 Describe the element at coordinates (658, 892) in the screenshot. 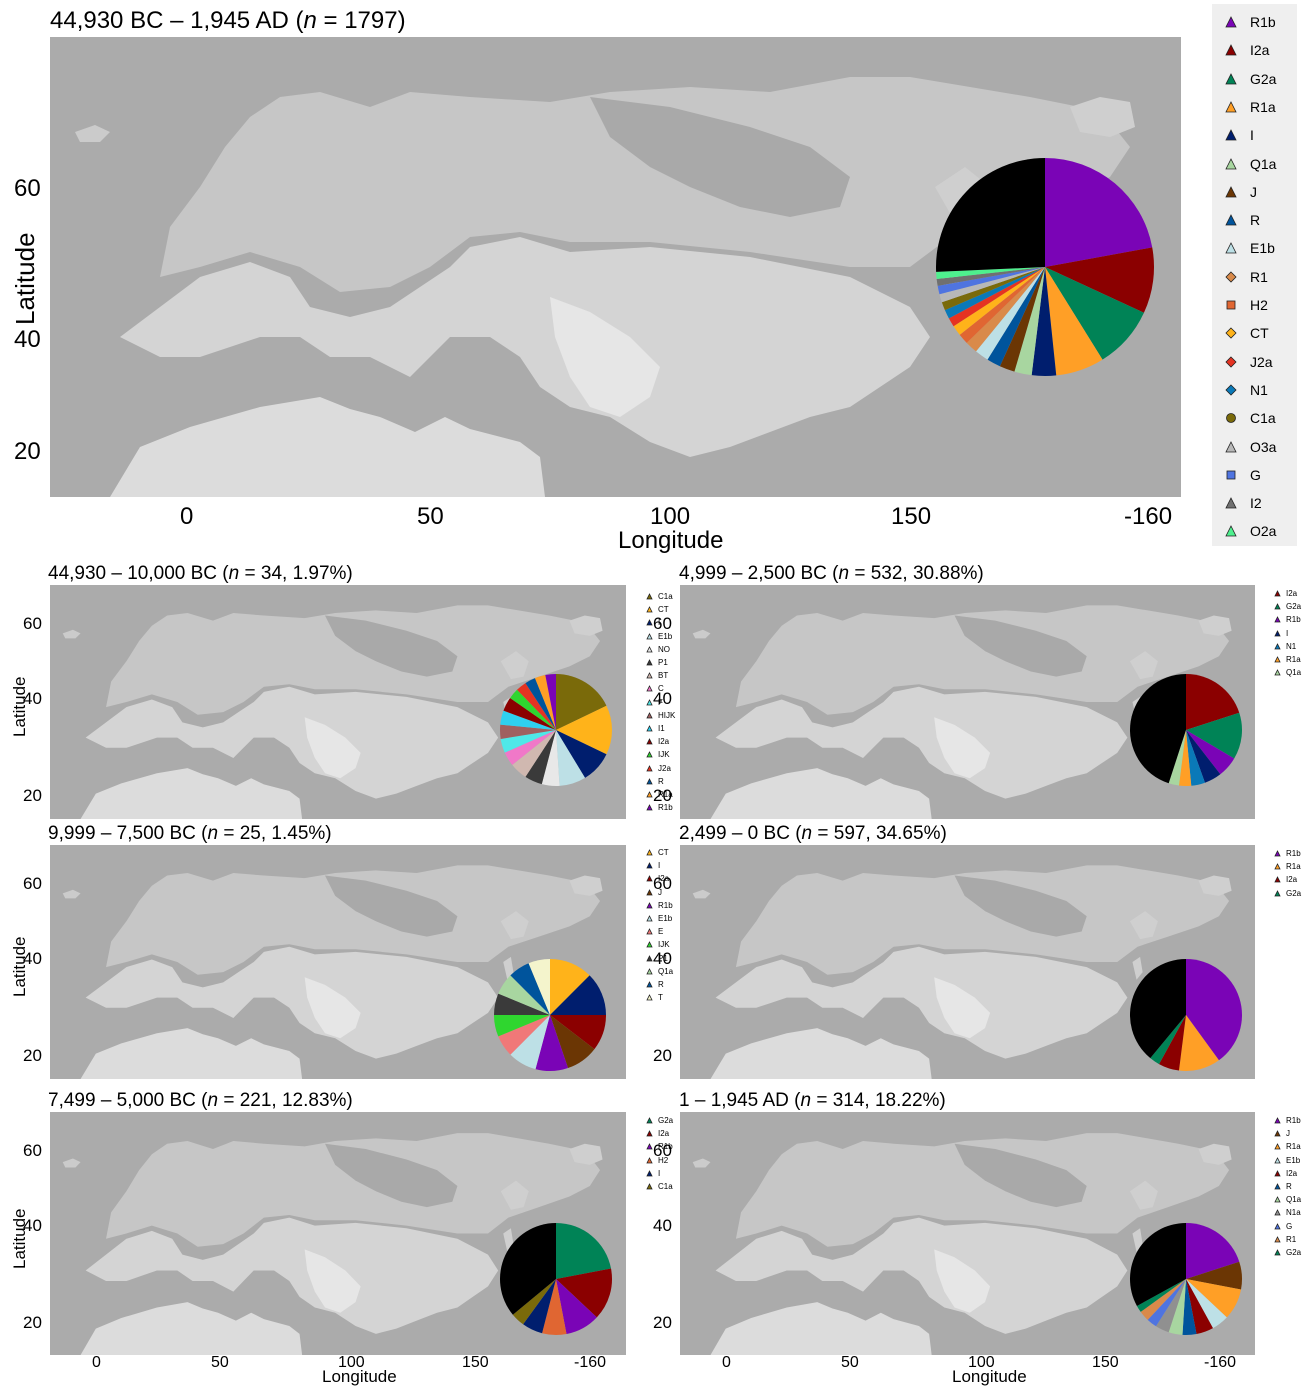

I see `legend-item: J` at that location.